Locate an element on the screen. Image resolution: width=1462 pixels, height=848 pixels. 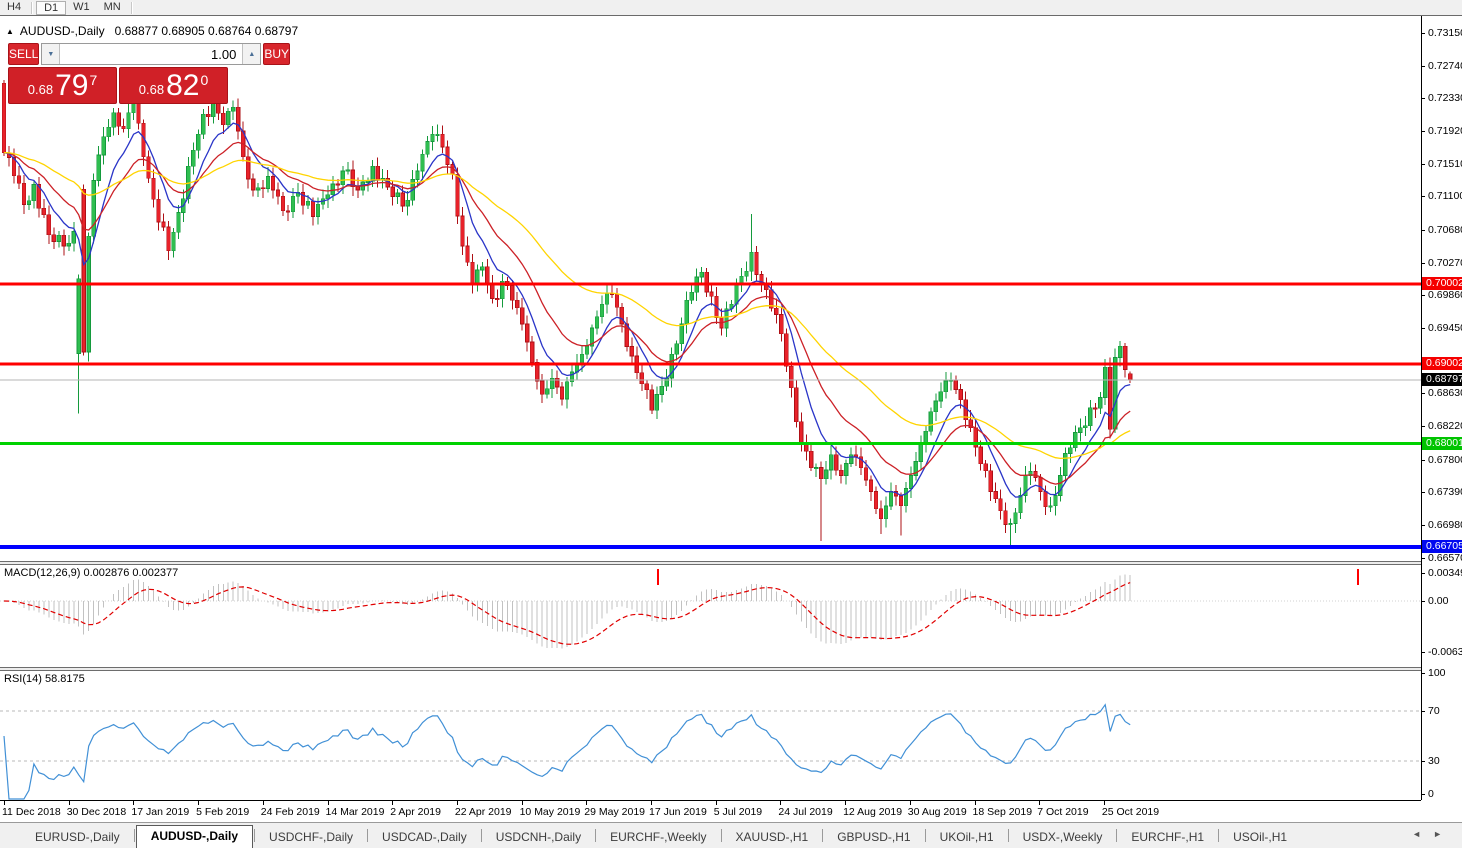
buy-button: BUY is located at coordinates (277, 54).